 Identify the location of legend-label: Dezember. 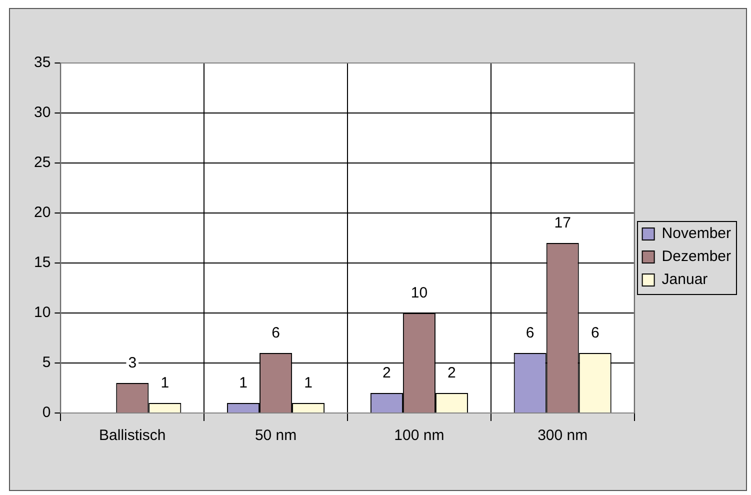
(697, 257).